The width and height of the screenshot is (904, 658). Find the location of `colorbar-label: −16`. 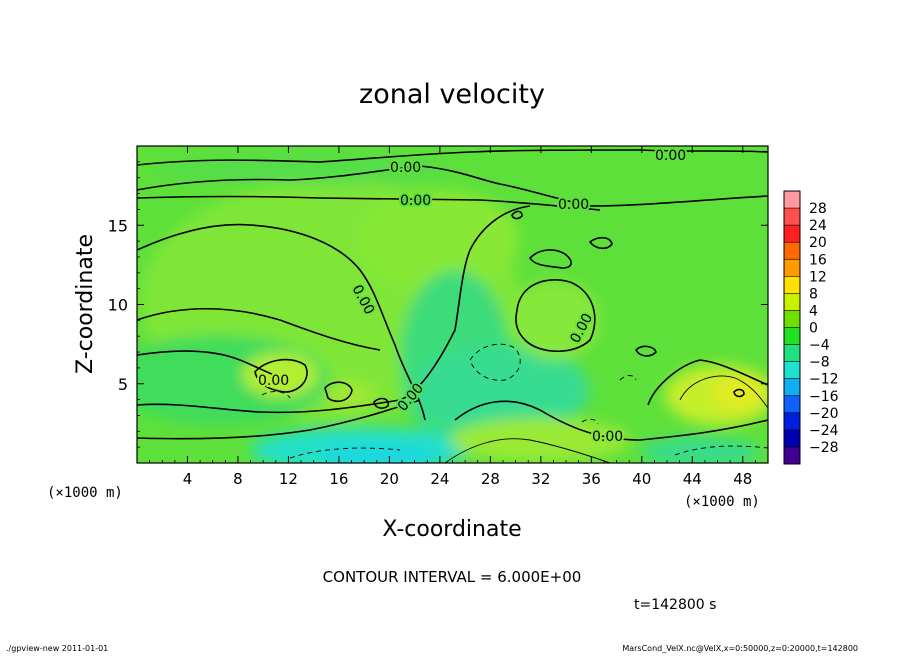

colorbar-label: −16 is located at coordinates (824, 397).